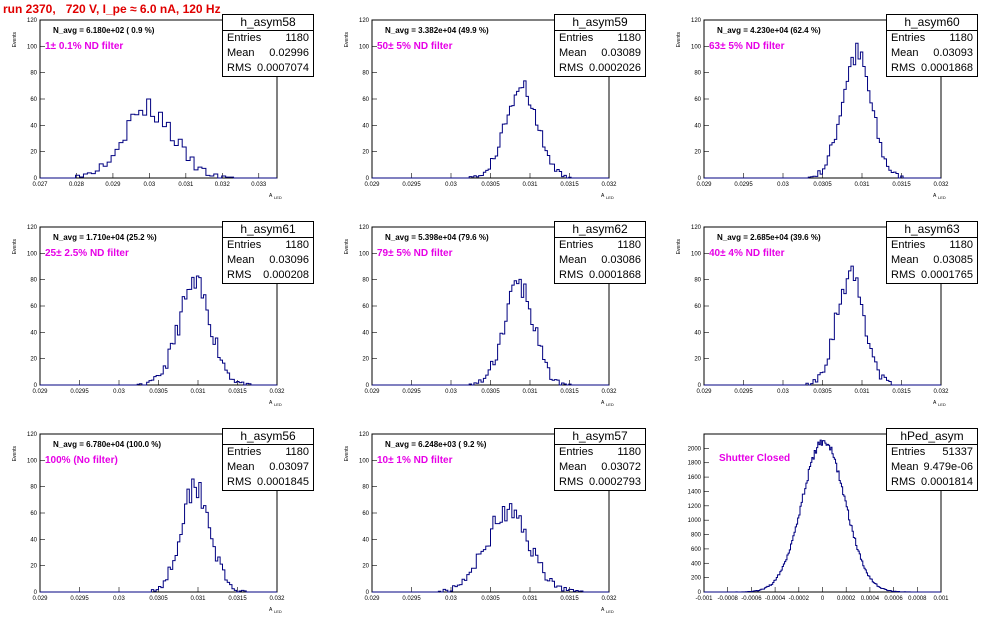 The image size is (996, 622). What do you see at coordinates (947, 275) in the screenshot?
I see `stats-value: 0.0001765` at bounding box center [947, 275].